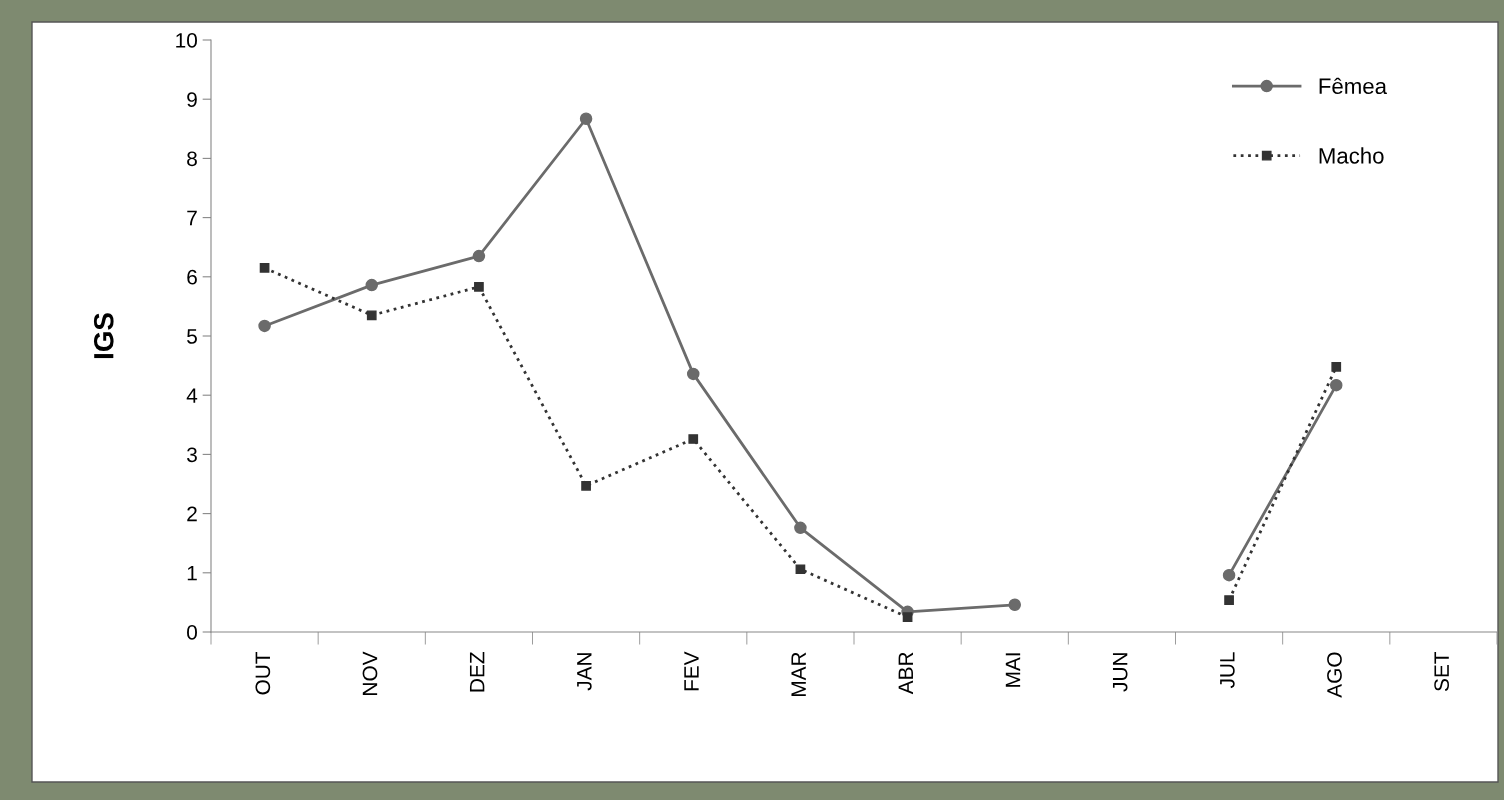 The height and width of the screenshot is (800, 1504). I want to click on legend-label: Macho, so click(1351, 155).